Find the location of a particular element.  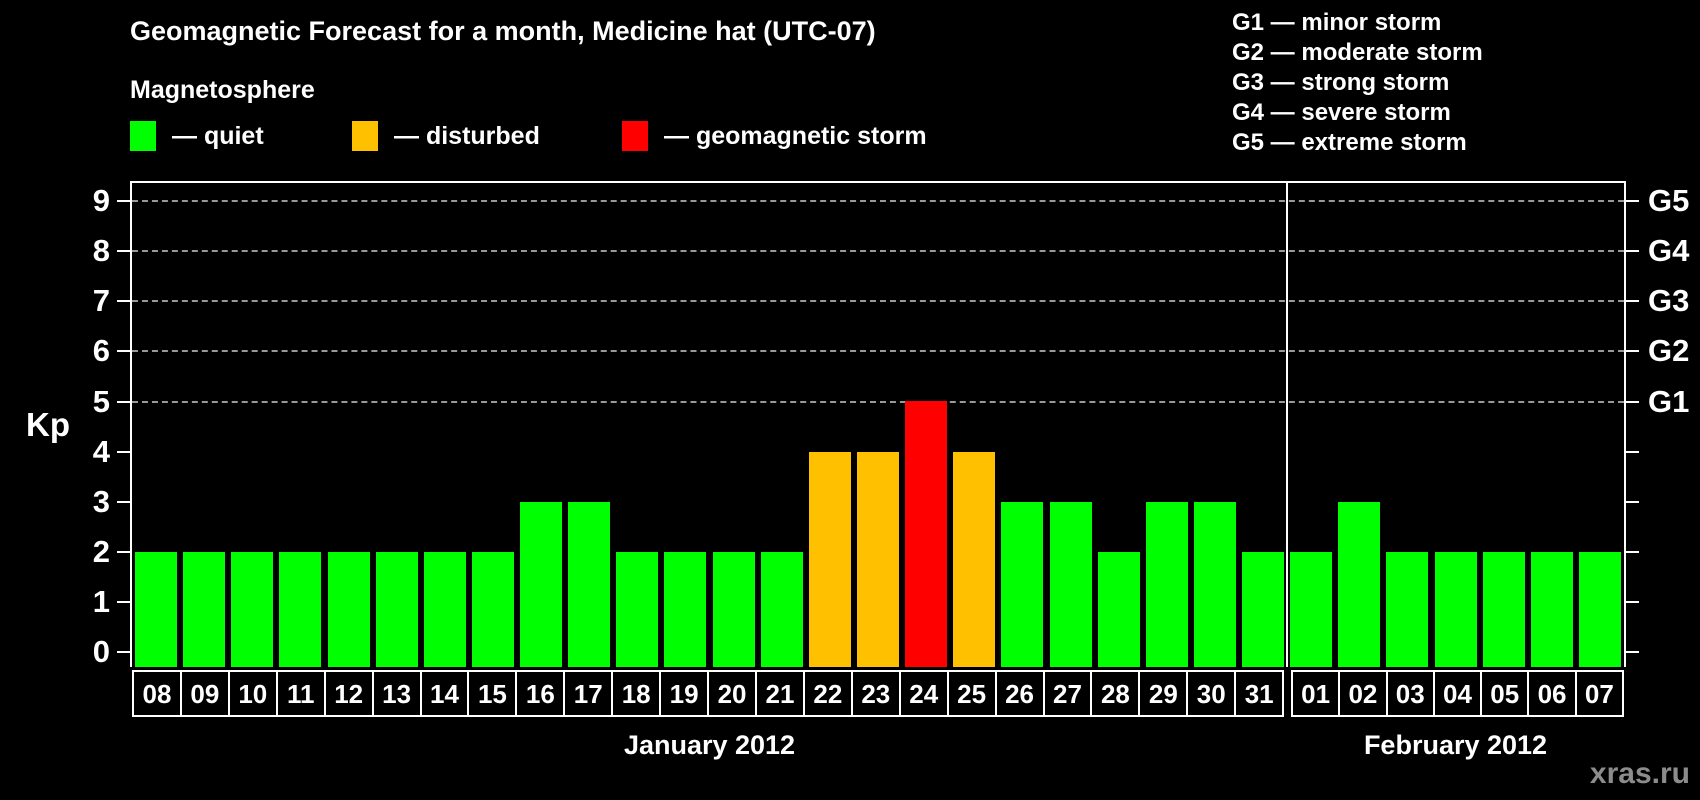

day-cell-january-24: 24 is located at coordinates (923, 693).